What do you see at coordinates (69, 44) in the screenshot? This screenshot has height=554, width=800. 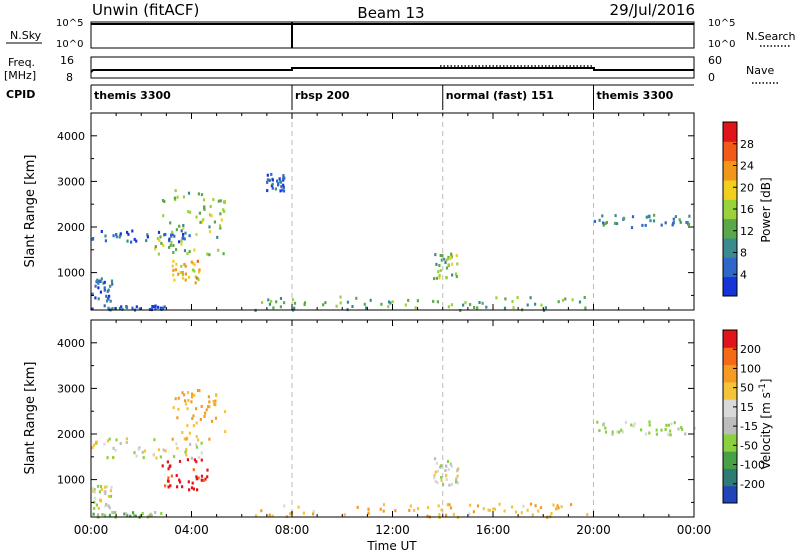 I see `nsky-tick-bottom: 10^0` at bounding box center [69, 44].